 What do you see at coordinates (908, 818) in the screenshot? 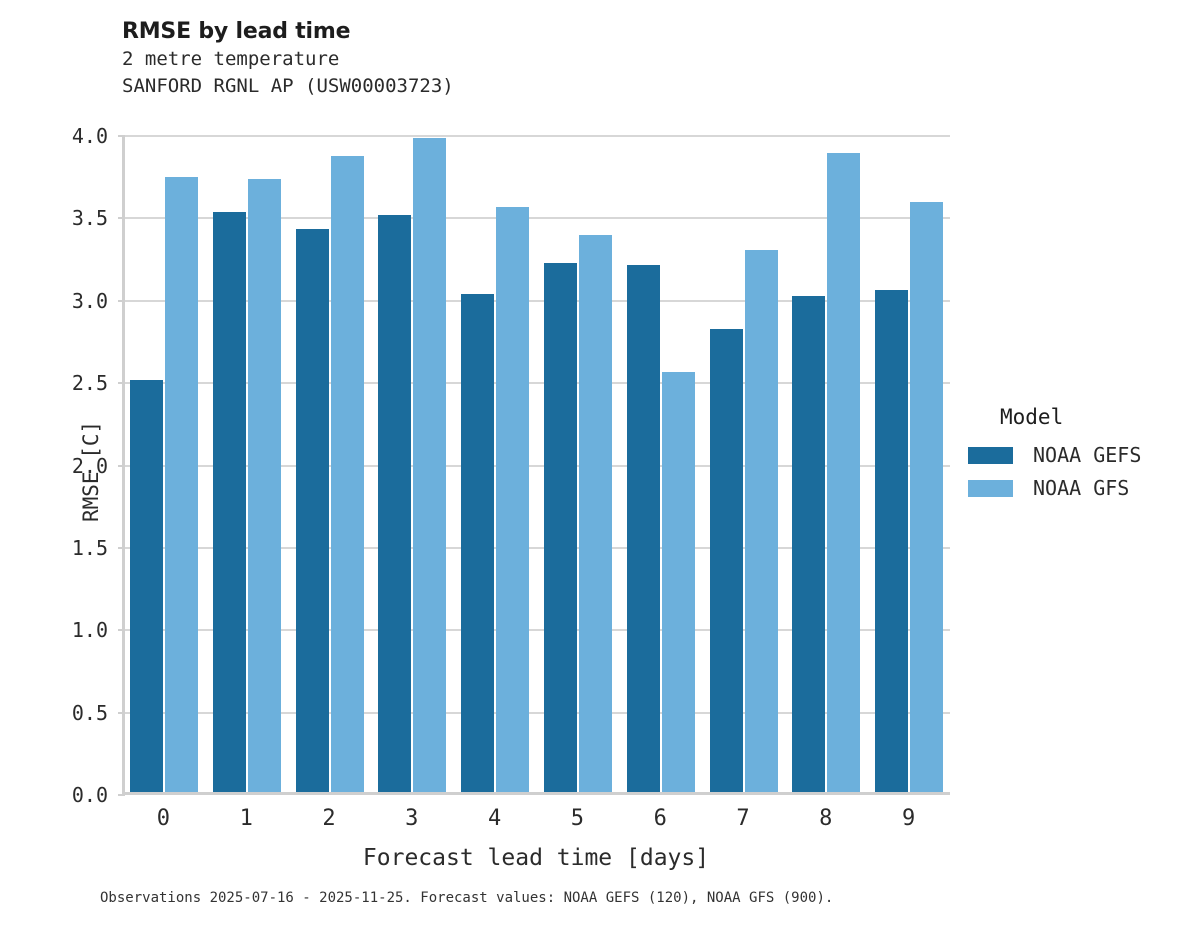
I see `x-axis-tick-label-9: 9` at bounding box center [908, 818].